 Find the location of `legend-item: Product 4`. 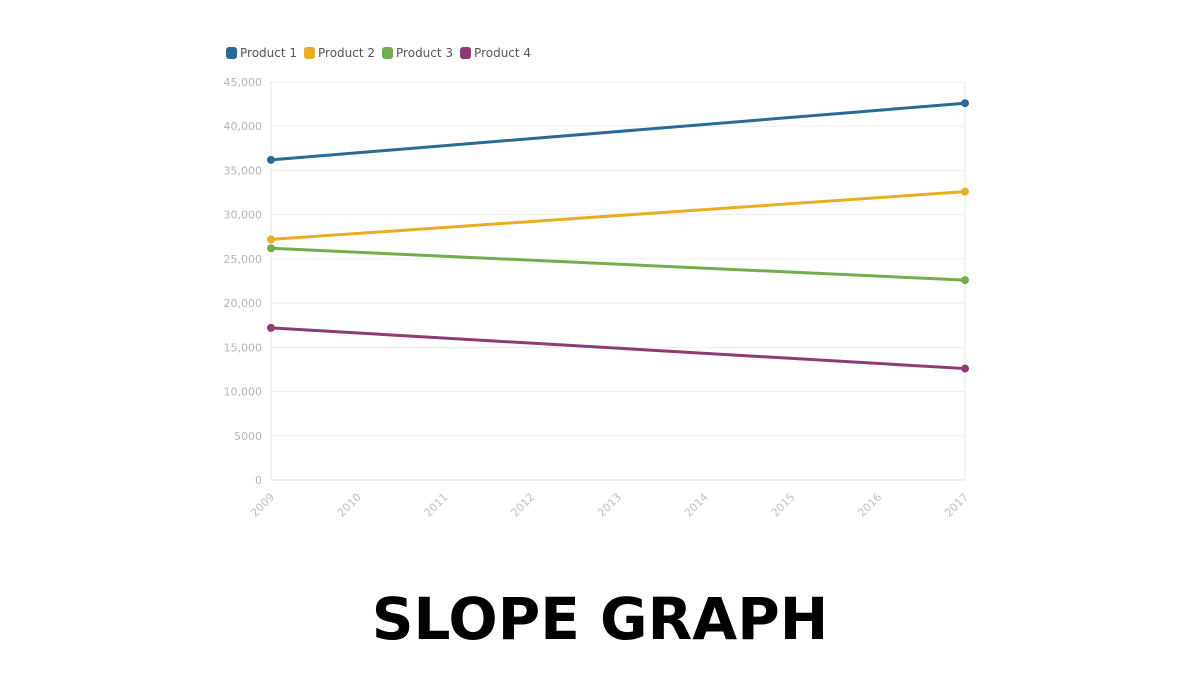

legend-item: Product 4 is located at coordinates (495, 53).